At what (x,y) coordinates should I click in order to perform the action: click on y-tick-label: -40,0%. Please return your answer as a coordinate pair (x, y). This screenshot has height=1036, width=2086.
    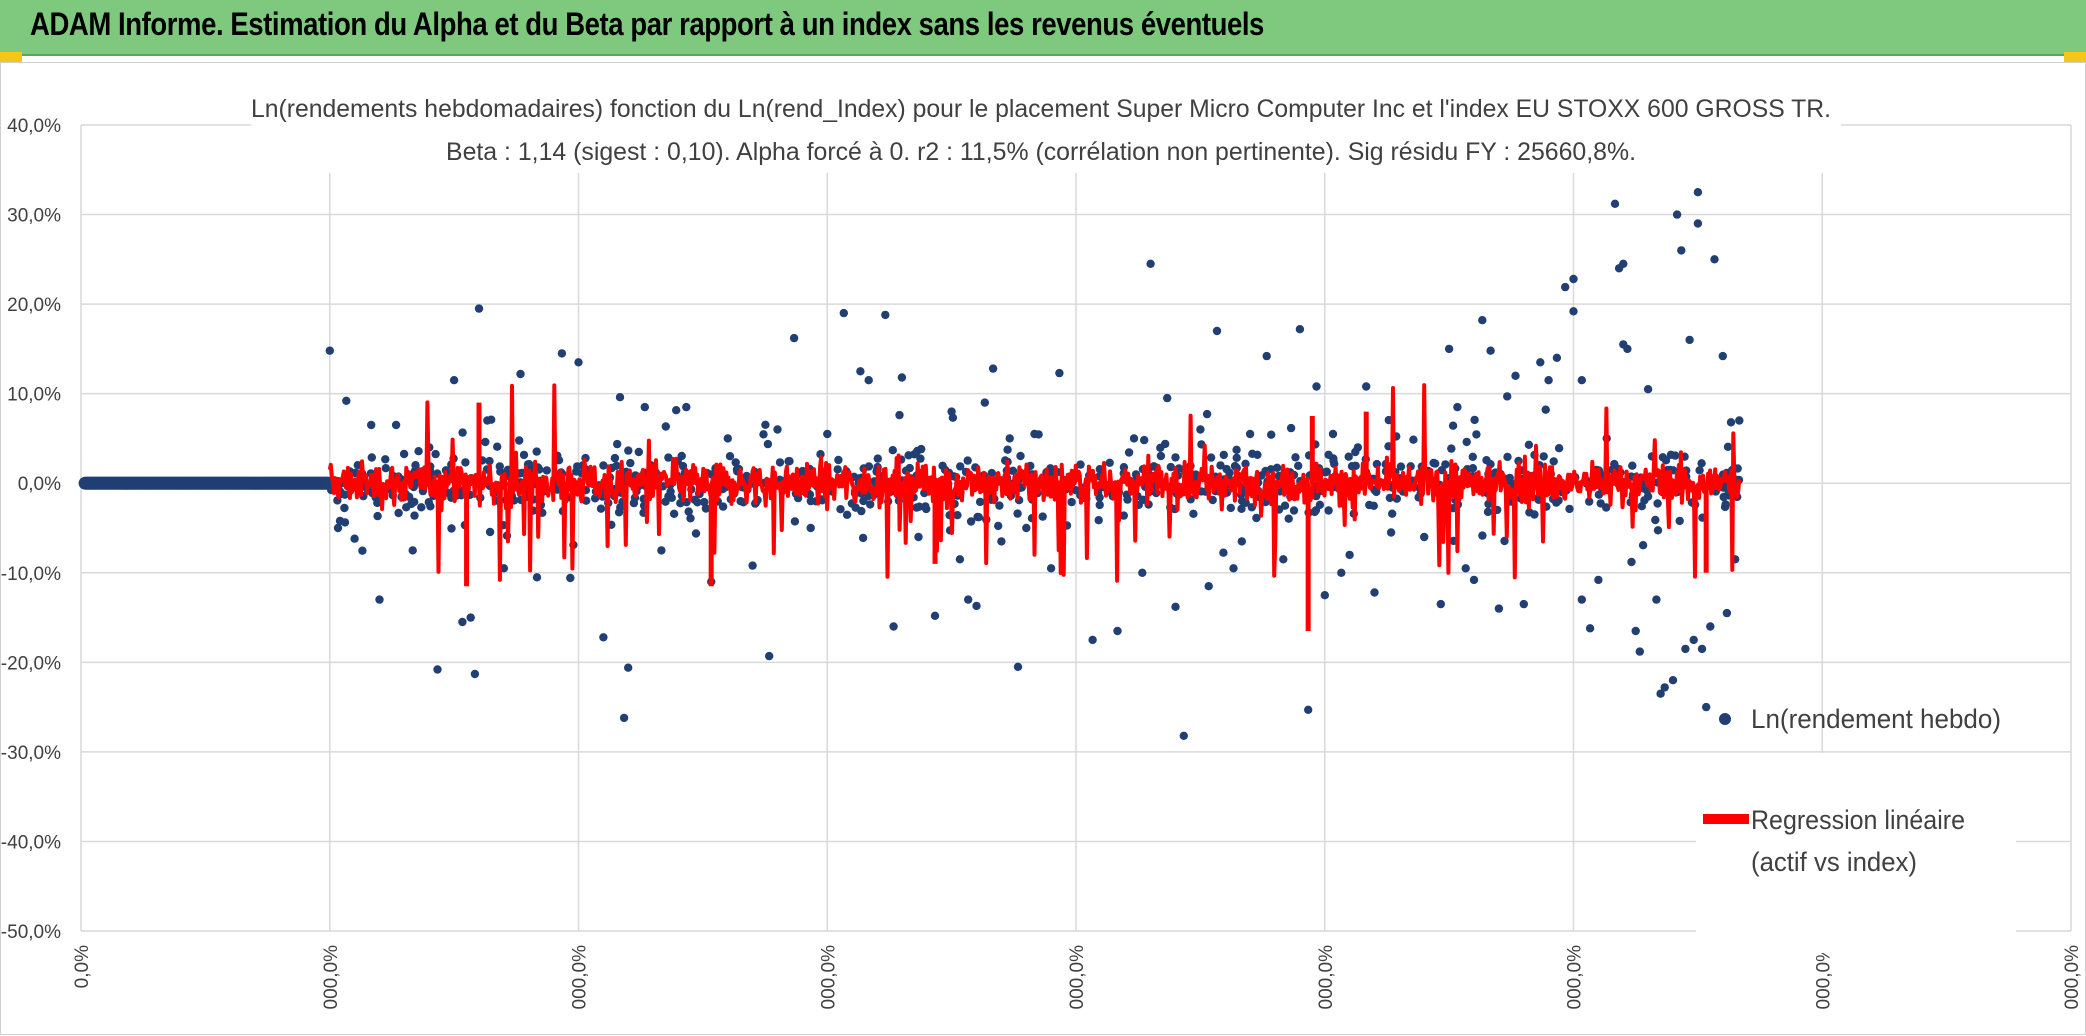
    Looking at the image, I should click on (31, 842).